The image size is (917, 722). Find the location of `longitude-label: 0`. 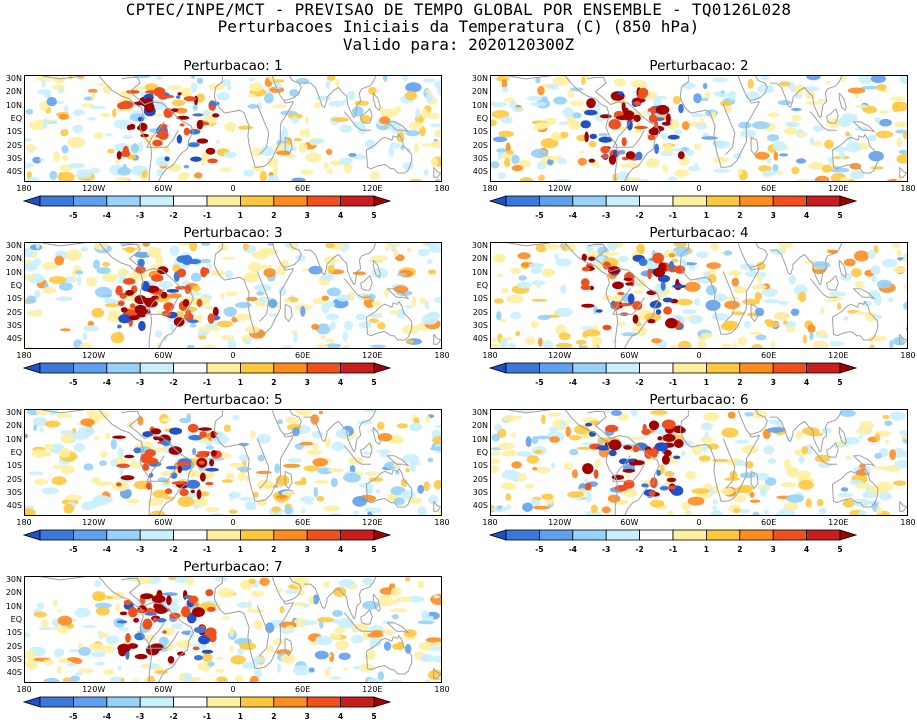

longitude-label: 0 is located at coordinates (699, 355).